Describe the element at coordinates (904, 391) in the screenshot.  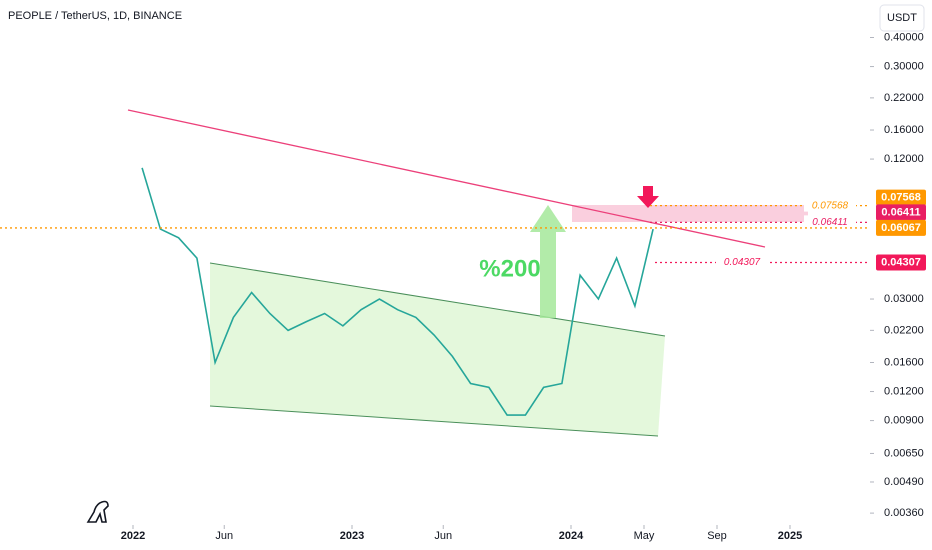
I see `y-tick-label: 0.01200` at that location.